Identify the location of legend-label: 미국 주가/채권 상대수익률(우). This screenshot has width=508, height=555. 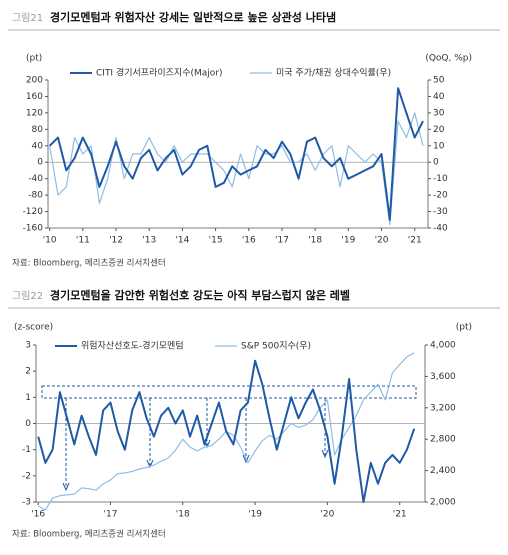
(333, 73).